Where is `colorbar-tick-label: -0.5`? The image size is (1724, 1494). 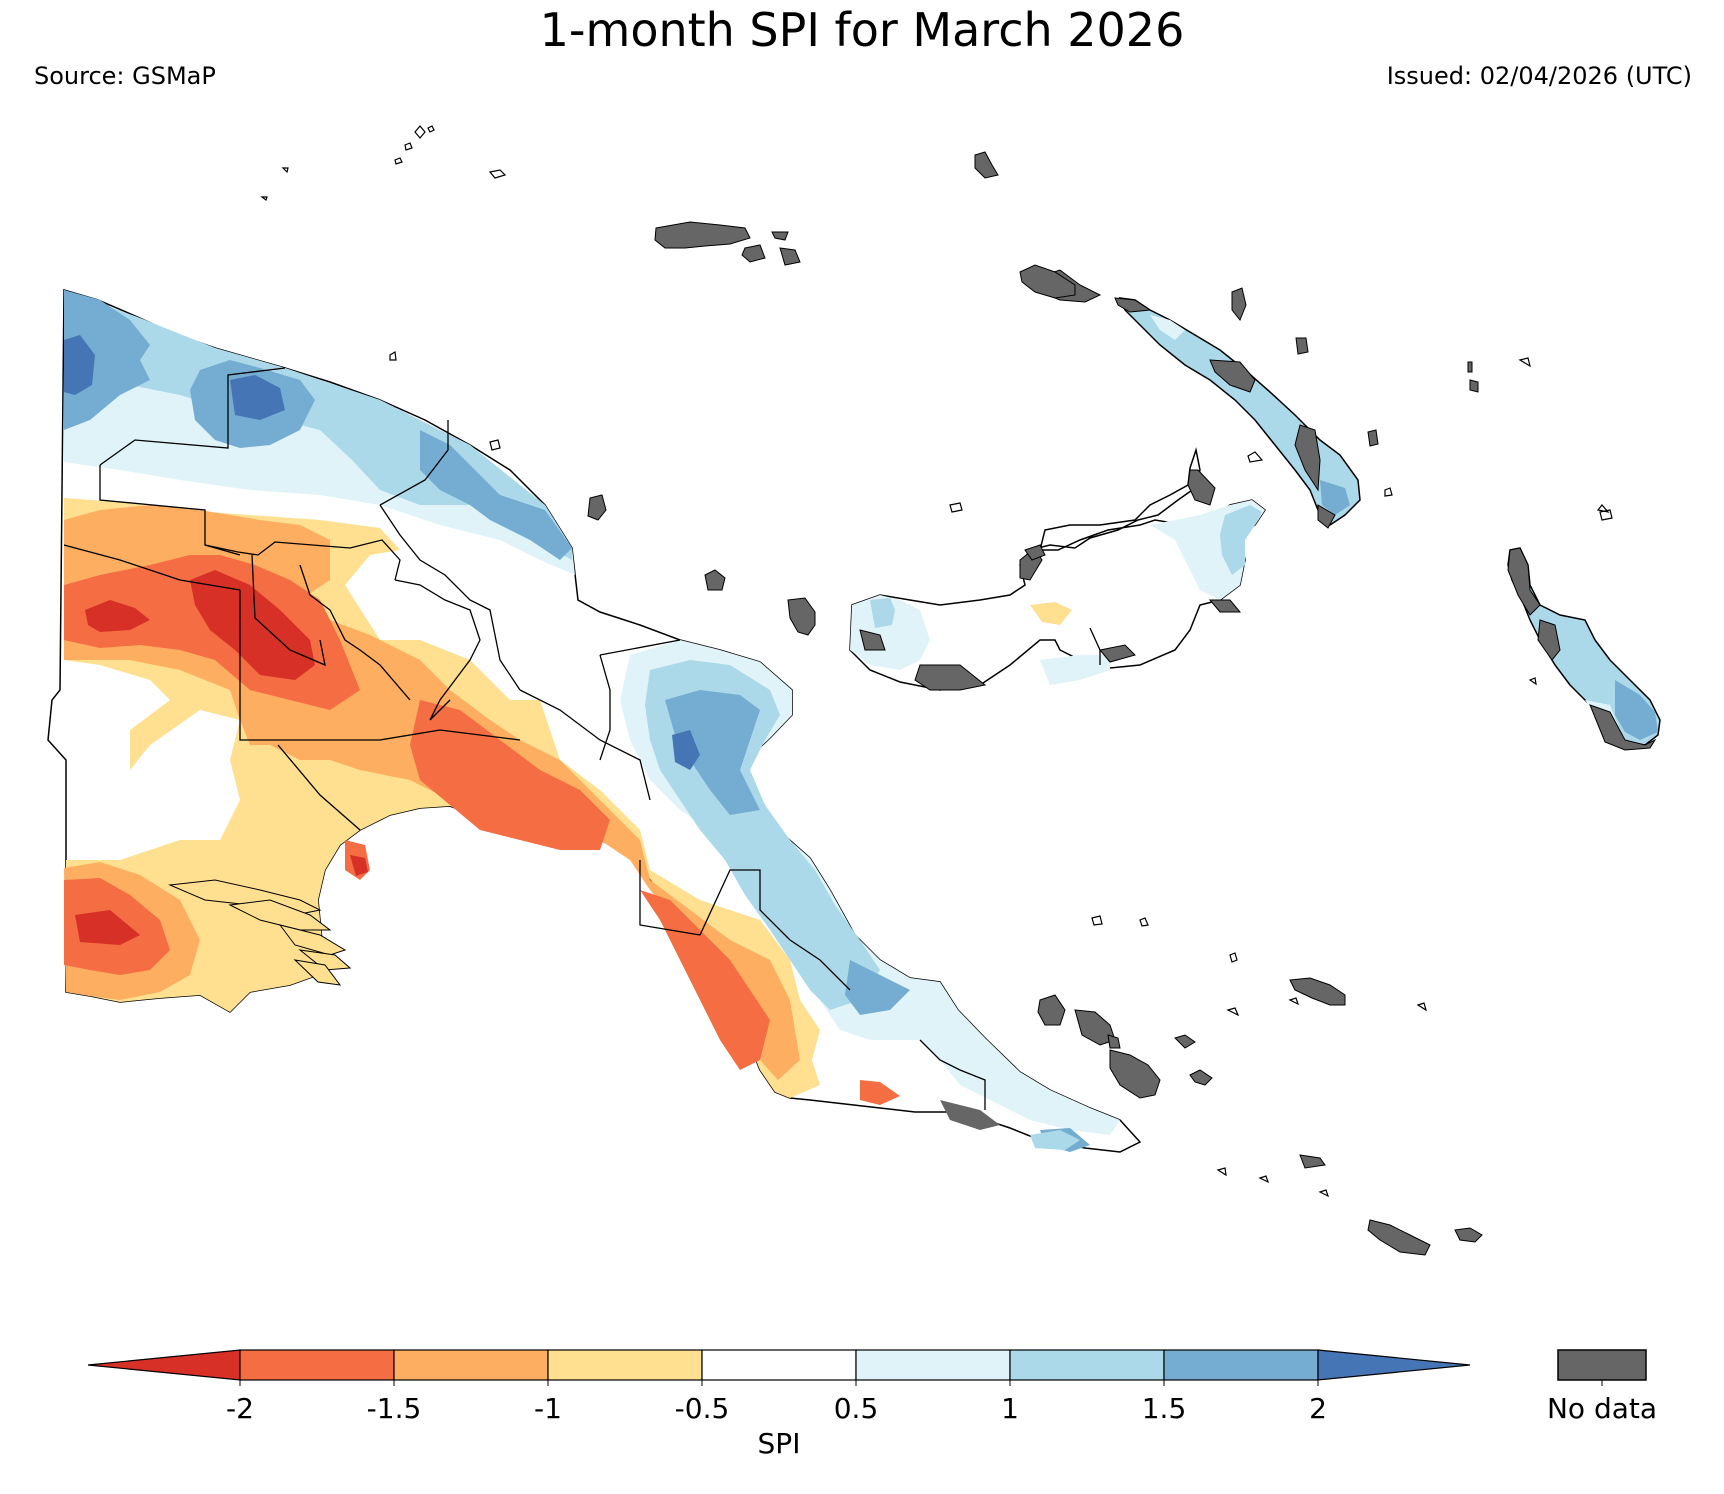
colorbar-tick-label: -0.5 is located at coordinates (702, 1408).